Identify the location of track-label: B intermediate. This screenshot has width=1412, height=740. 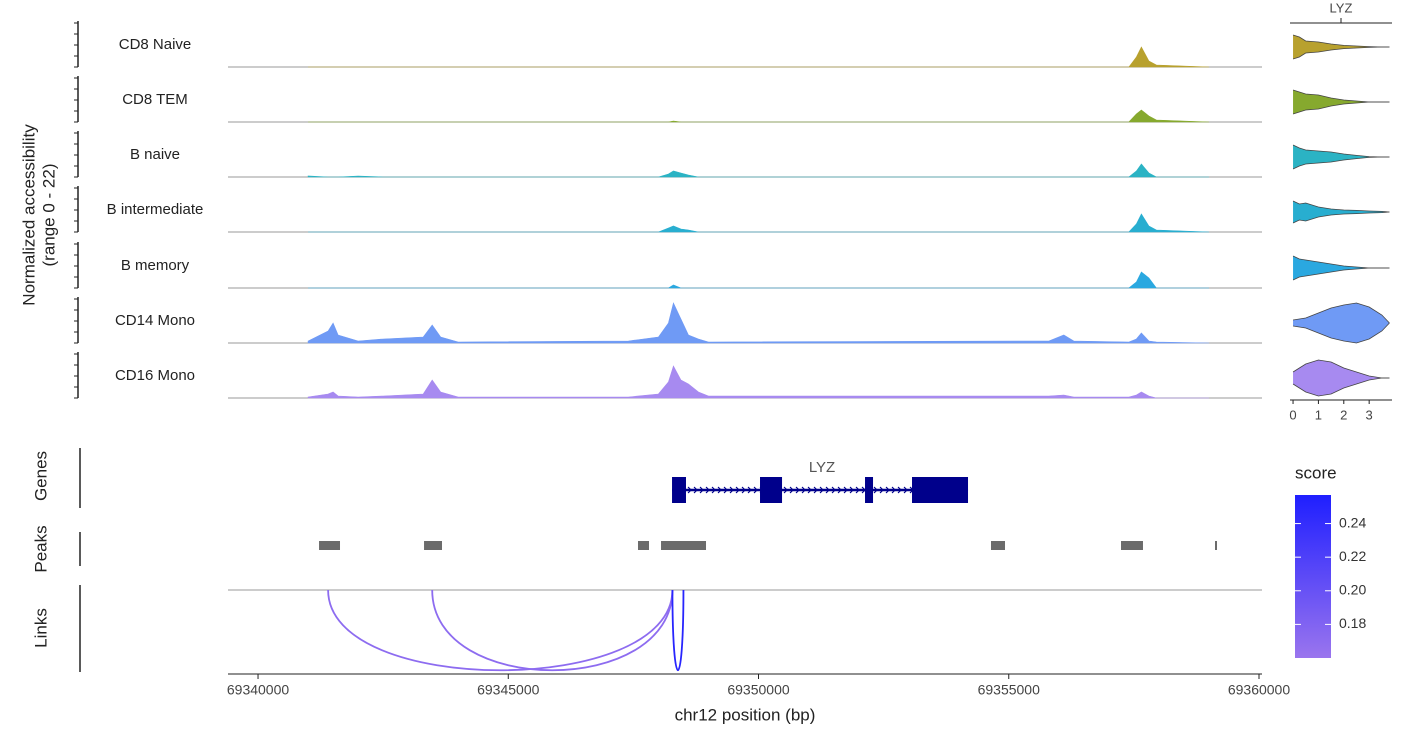
(155, 209).